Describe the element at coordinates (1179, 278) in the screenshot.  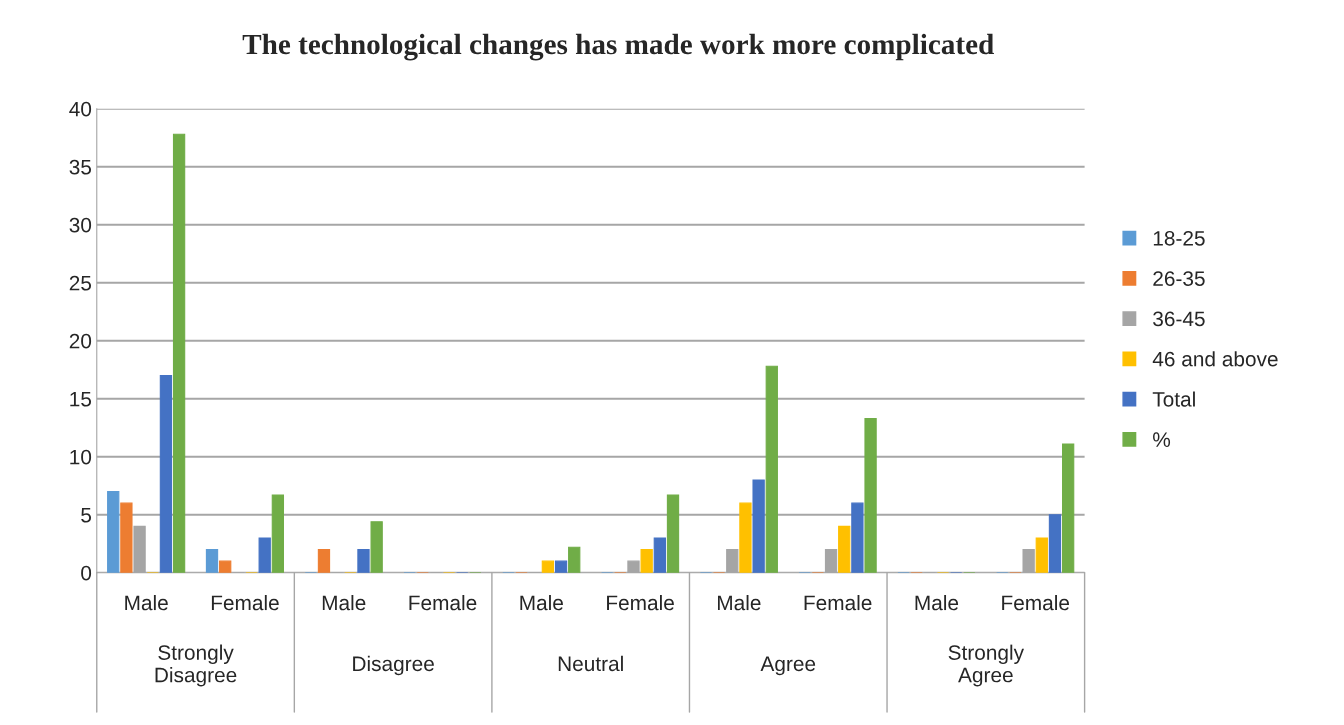
I see `legend-label: 26-35` at that location.